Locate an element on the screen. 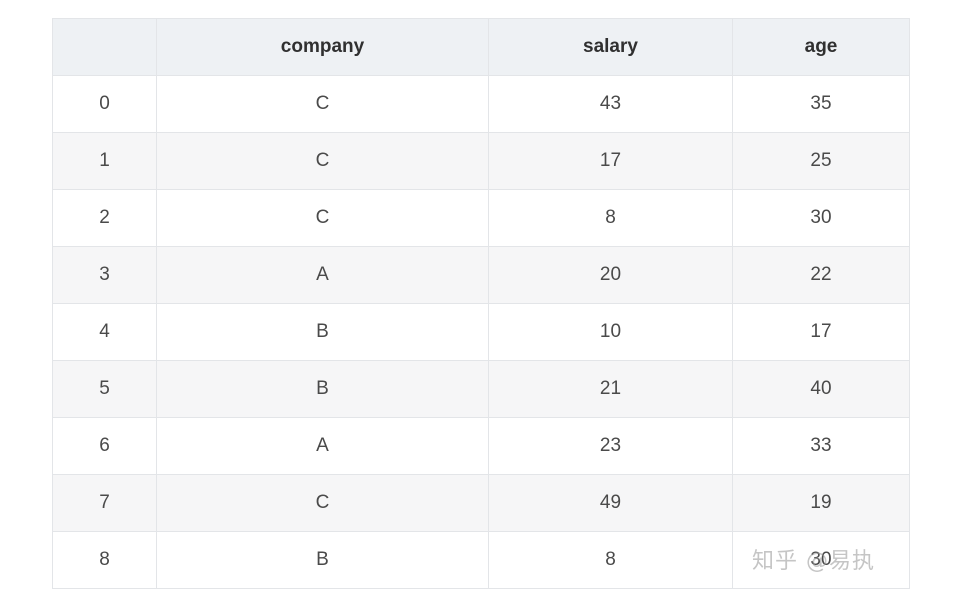 Image resolution: width=961 pixels, height=615 pixels. row-index: 2 is located at coordinates (104, 218).